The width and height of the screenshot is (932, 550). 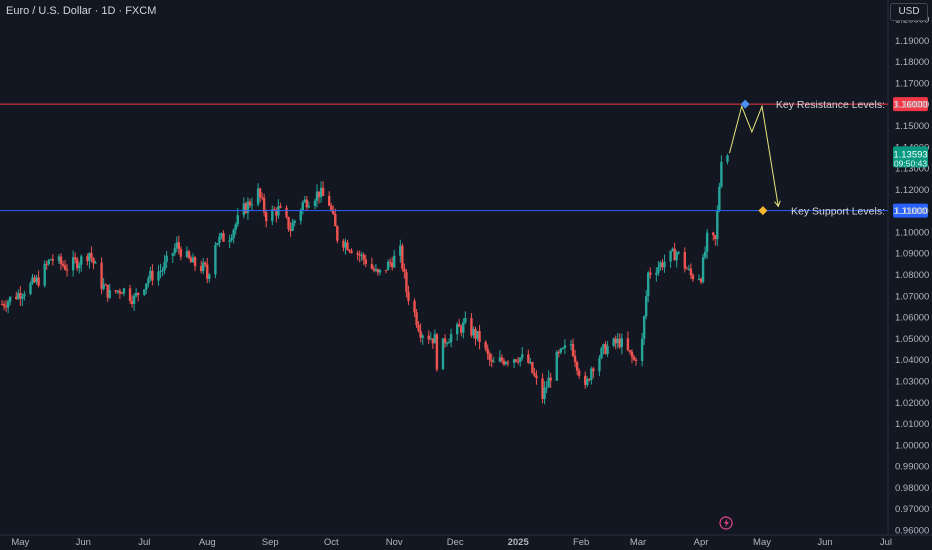 What do you see at coordinates (838, 212) in the screenshot?
I see `support-label: Key Support Levels:` at bounding box center [838, 212].